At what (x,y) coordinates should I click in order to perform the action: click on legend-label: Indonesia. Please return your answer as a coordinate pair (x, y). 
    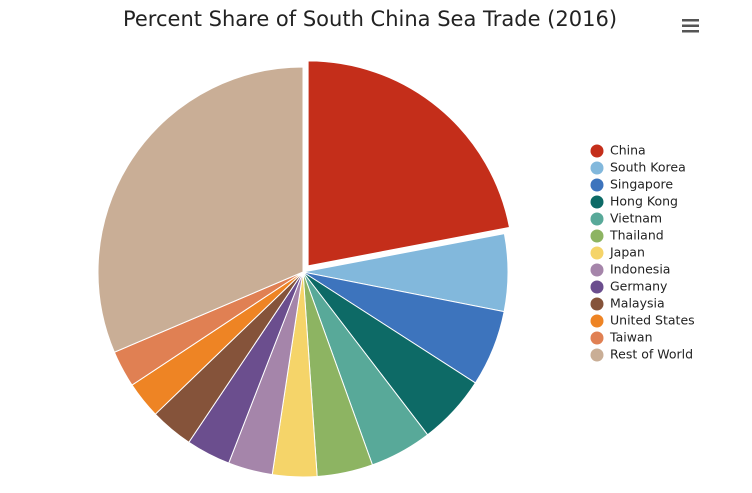
    Looking at the image, I should click on (640, 269).